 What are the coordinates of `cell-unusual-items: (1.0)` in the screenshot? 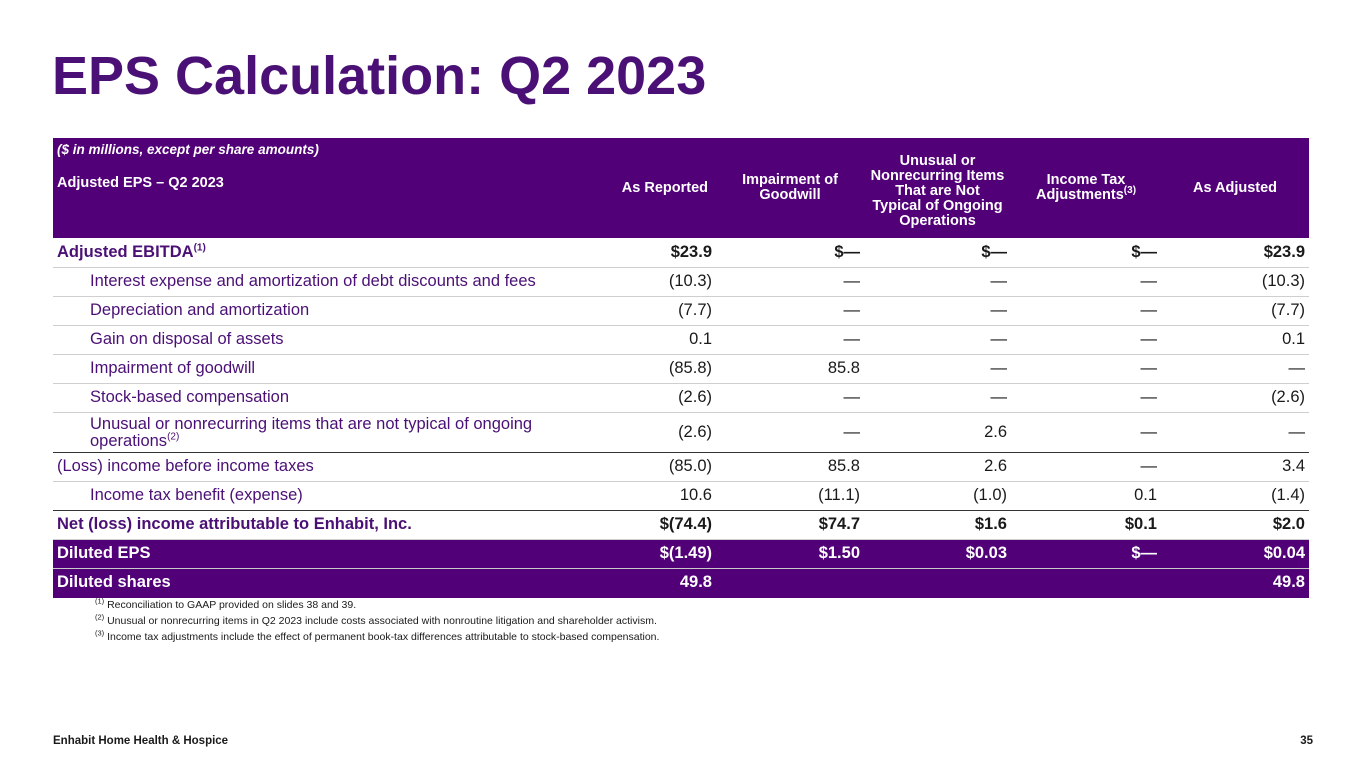 It's located at (937, 496).